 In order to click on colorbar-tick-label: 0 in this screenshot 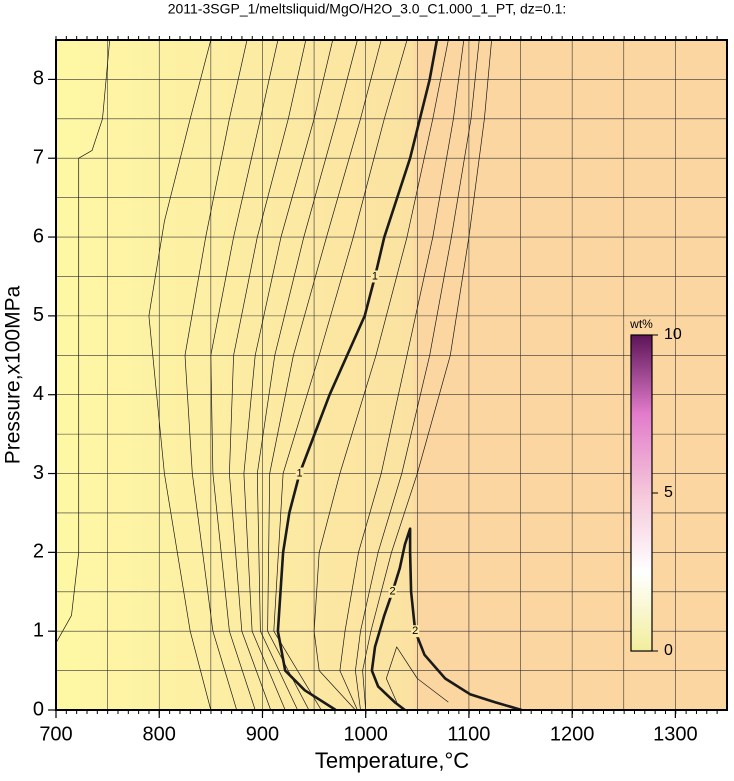, I will do `click(668, 650)`.